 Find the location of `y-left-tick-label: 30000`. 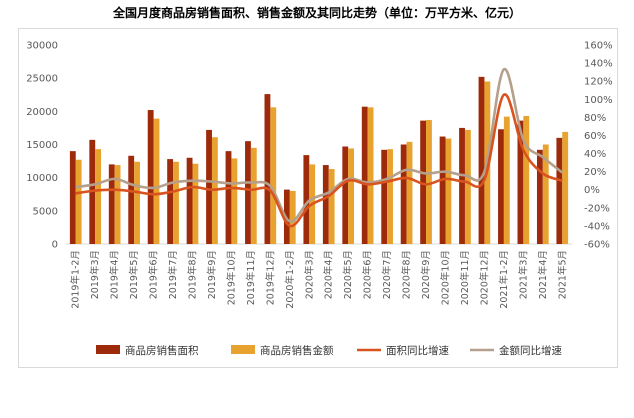

y-left-tick-label: 30000 is located at coordinates (42, 46).